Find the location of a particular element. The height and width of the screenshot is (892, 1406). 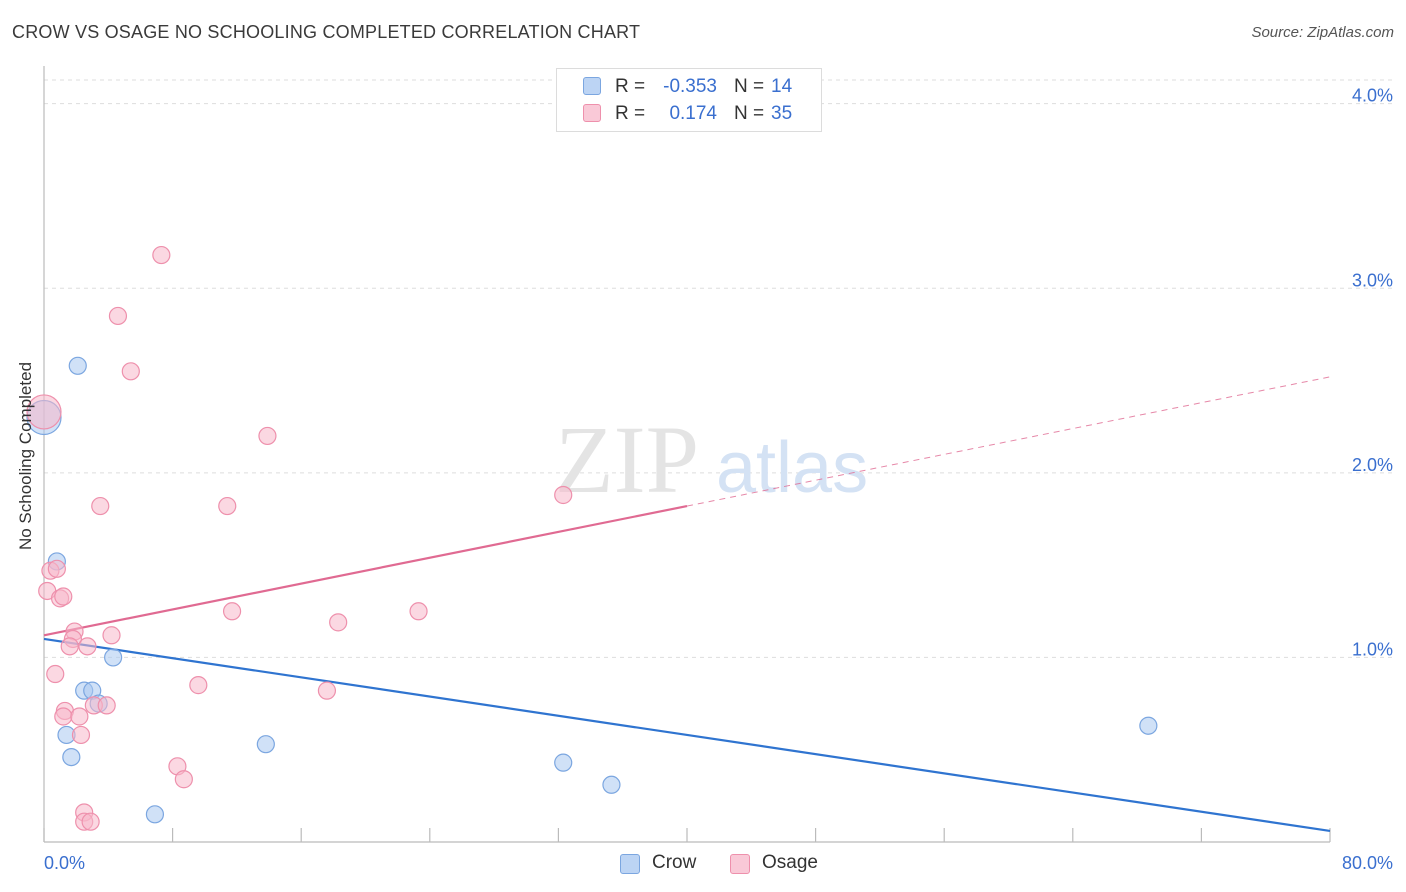

osage-r-label: R = is located at coordinates (630, 113).